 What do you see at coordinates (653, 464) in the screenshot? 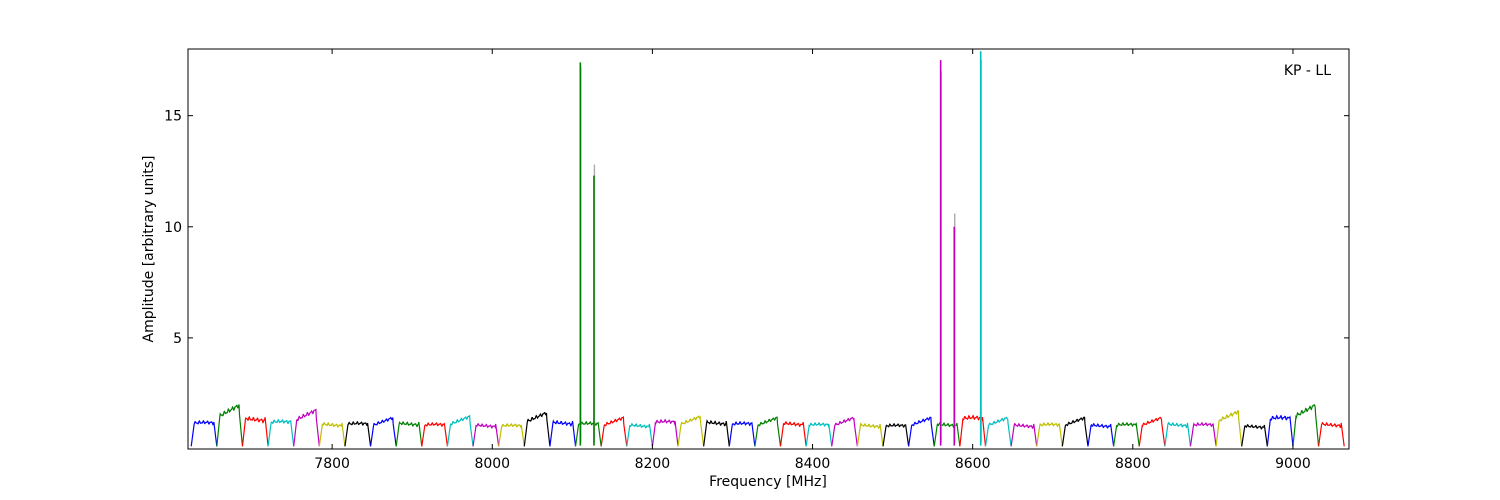
I see `x-tick-label: 8200` at bounding box center [653, 464].